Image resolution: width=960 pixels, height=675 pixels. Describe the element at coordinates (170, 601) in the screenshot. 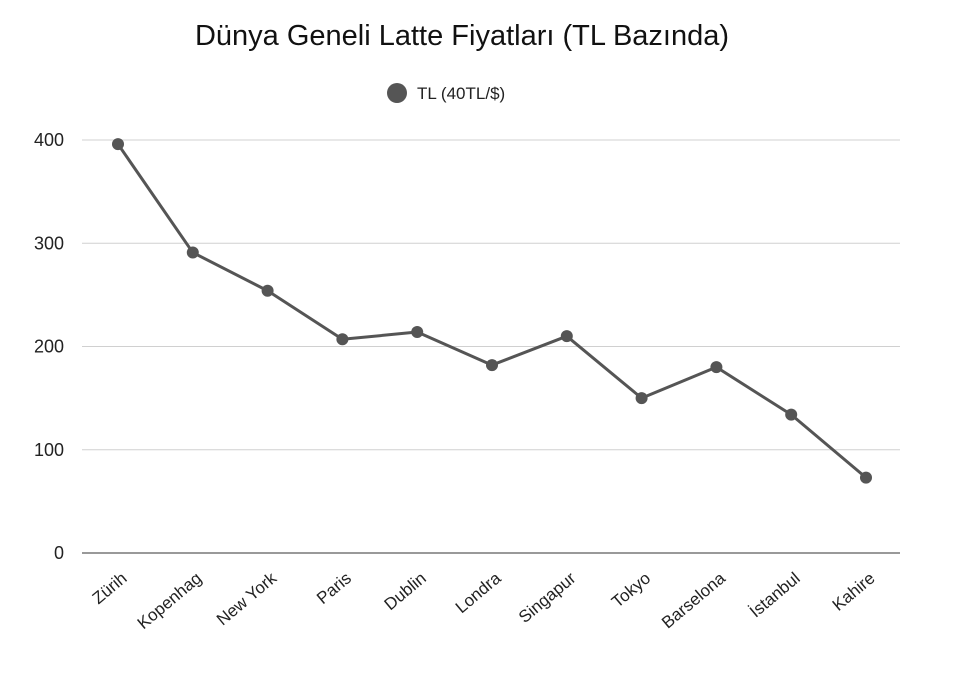

I see `x-tick-label: Kopenhag` at that location.